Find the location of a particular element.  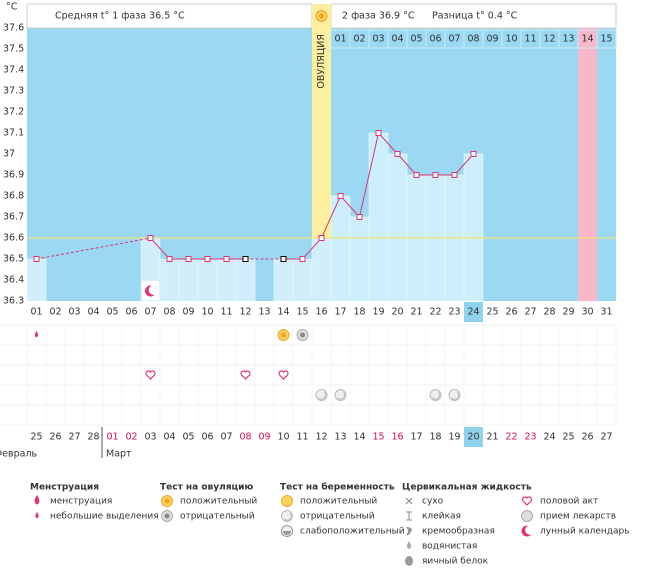

cycle-day-label: 09 is located at coordinates (492, 39).